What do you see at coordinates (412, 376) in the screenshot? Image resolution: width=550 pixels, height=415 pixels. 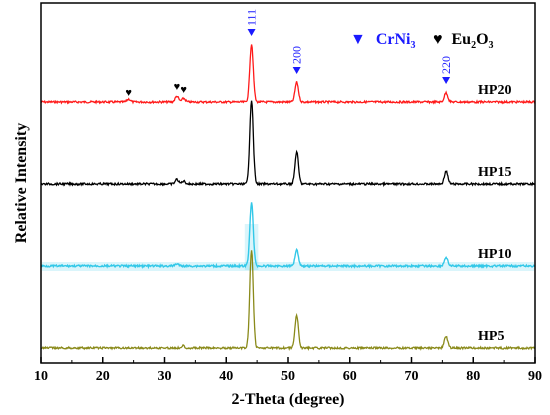 I see `x-tick-label-70: 70` at bounding box center [412, 376].